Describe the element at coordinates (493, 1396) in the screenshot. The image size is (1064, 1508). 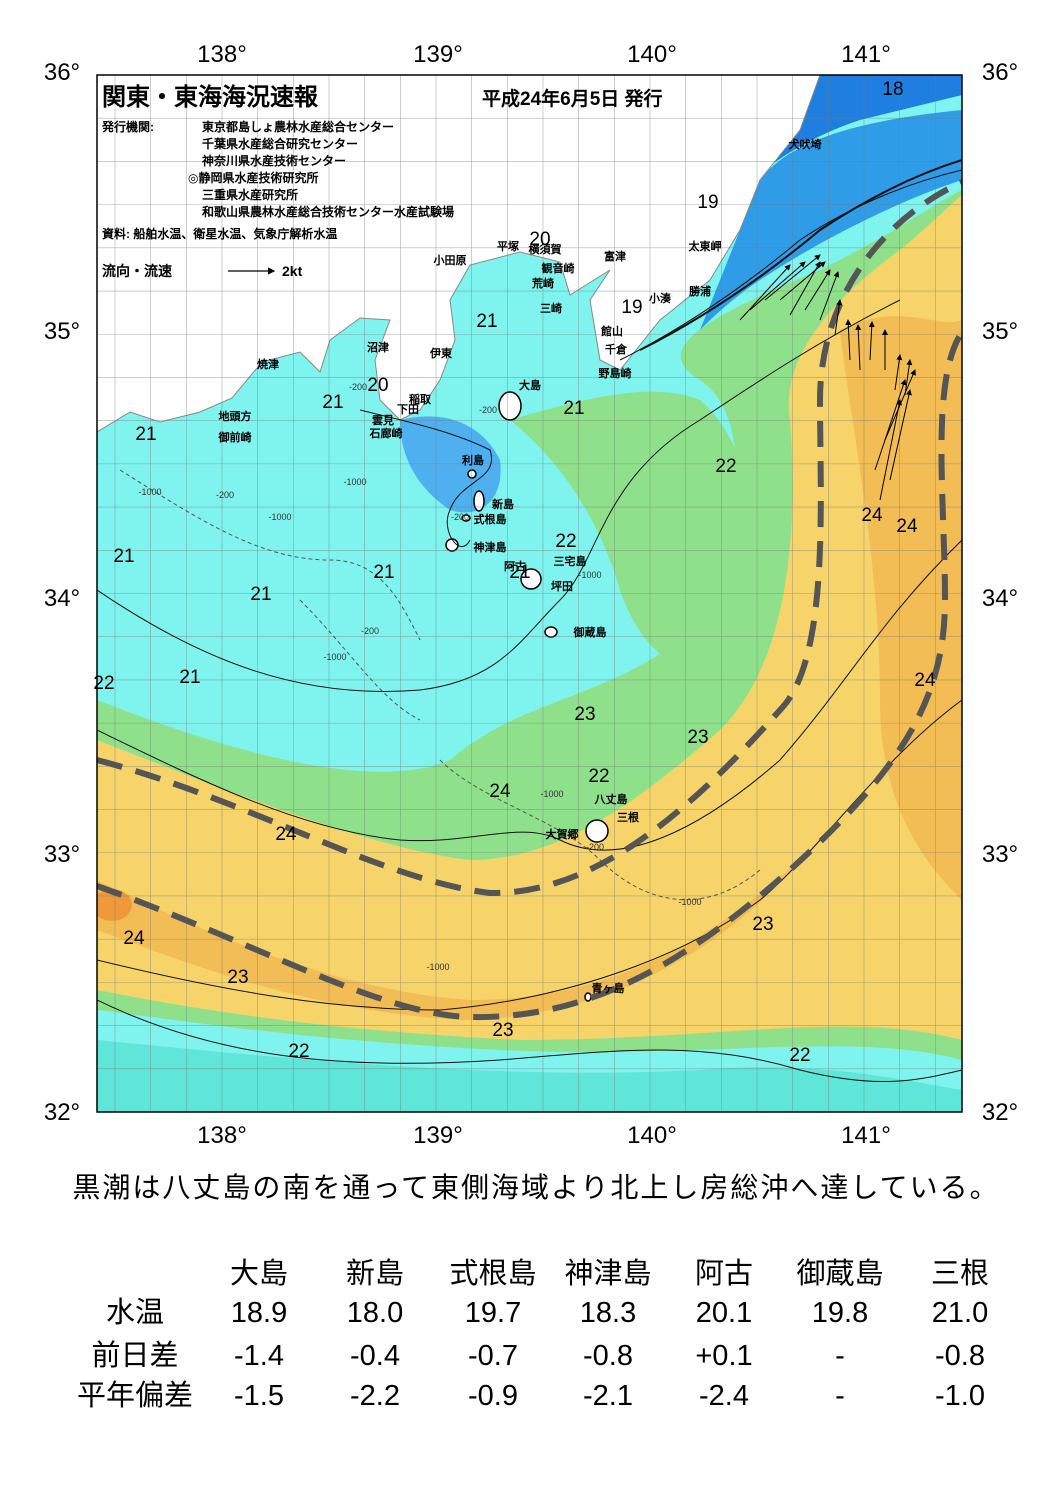
I see `table-cell: -0.9` at that location.